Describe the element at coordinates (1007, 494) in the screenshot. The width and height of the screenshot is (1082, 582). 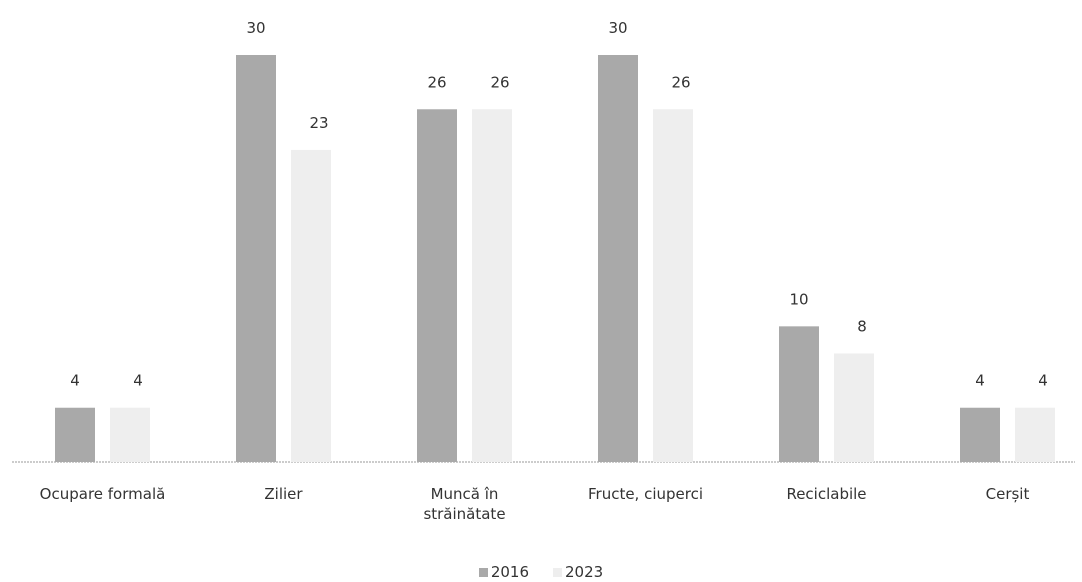
I see `x-tick-label: Cerșit` at that location.